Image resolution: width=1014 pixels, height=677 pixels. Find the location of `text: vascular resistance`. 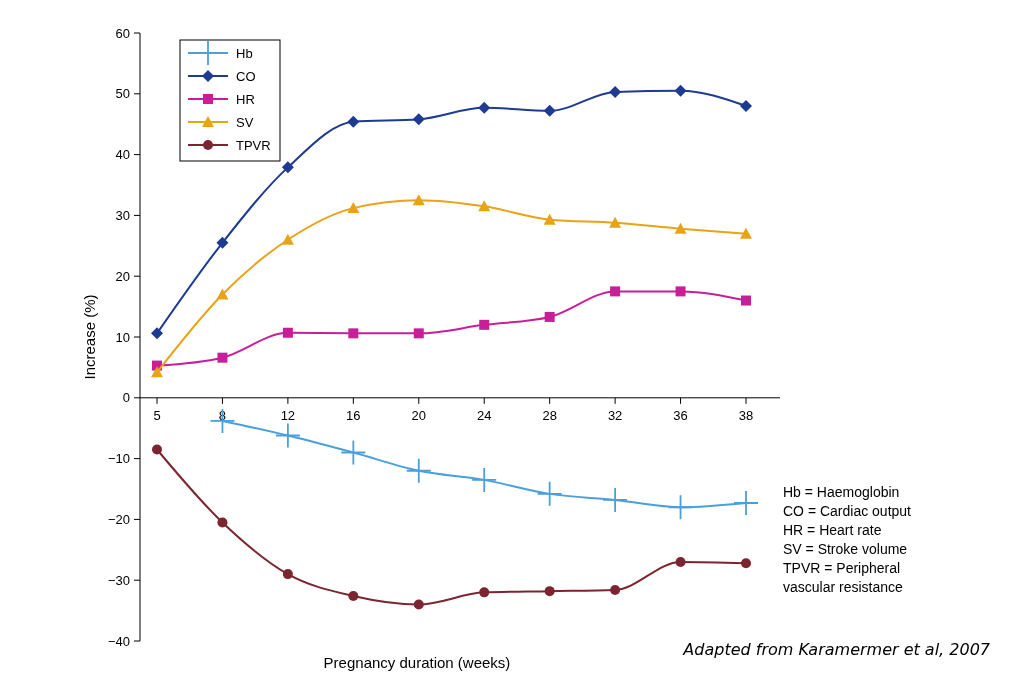

text: vascular resistance is located at coordinates (843, 587).